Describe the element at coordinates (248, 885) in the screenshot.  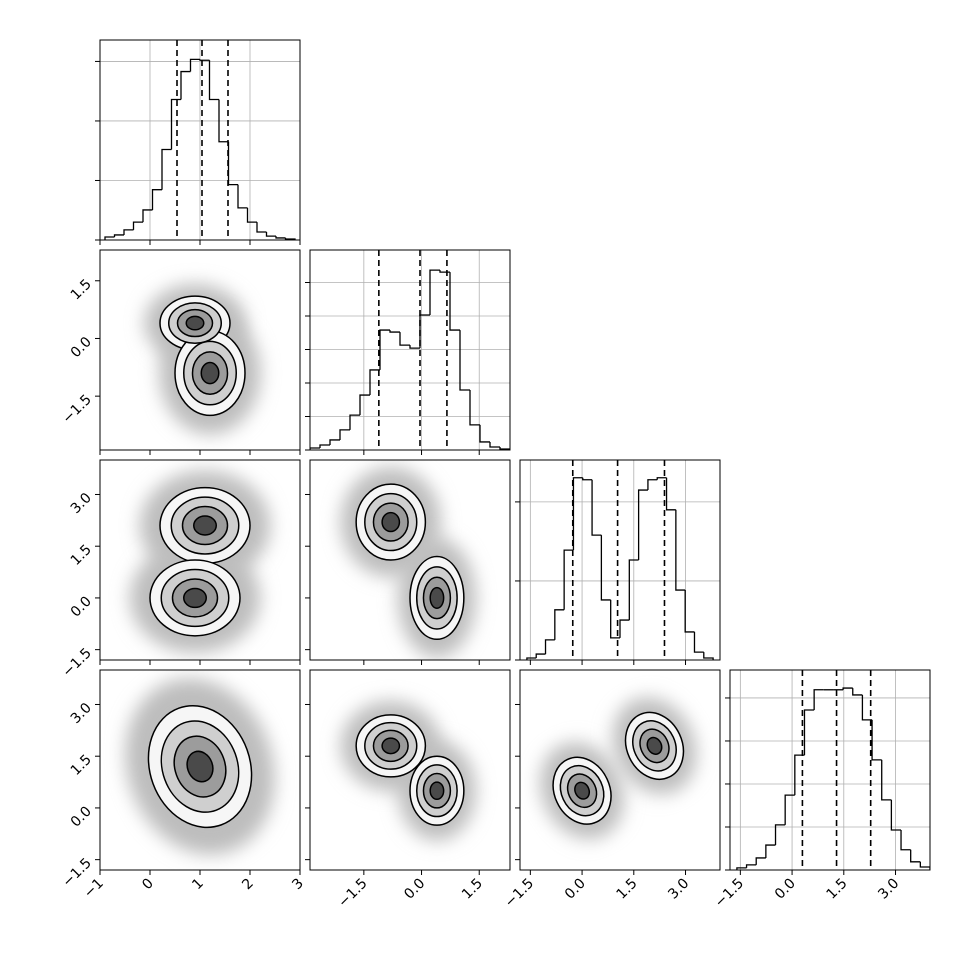
I see `x-tick-label: 2` at that location.